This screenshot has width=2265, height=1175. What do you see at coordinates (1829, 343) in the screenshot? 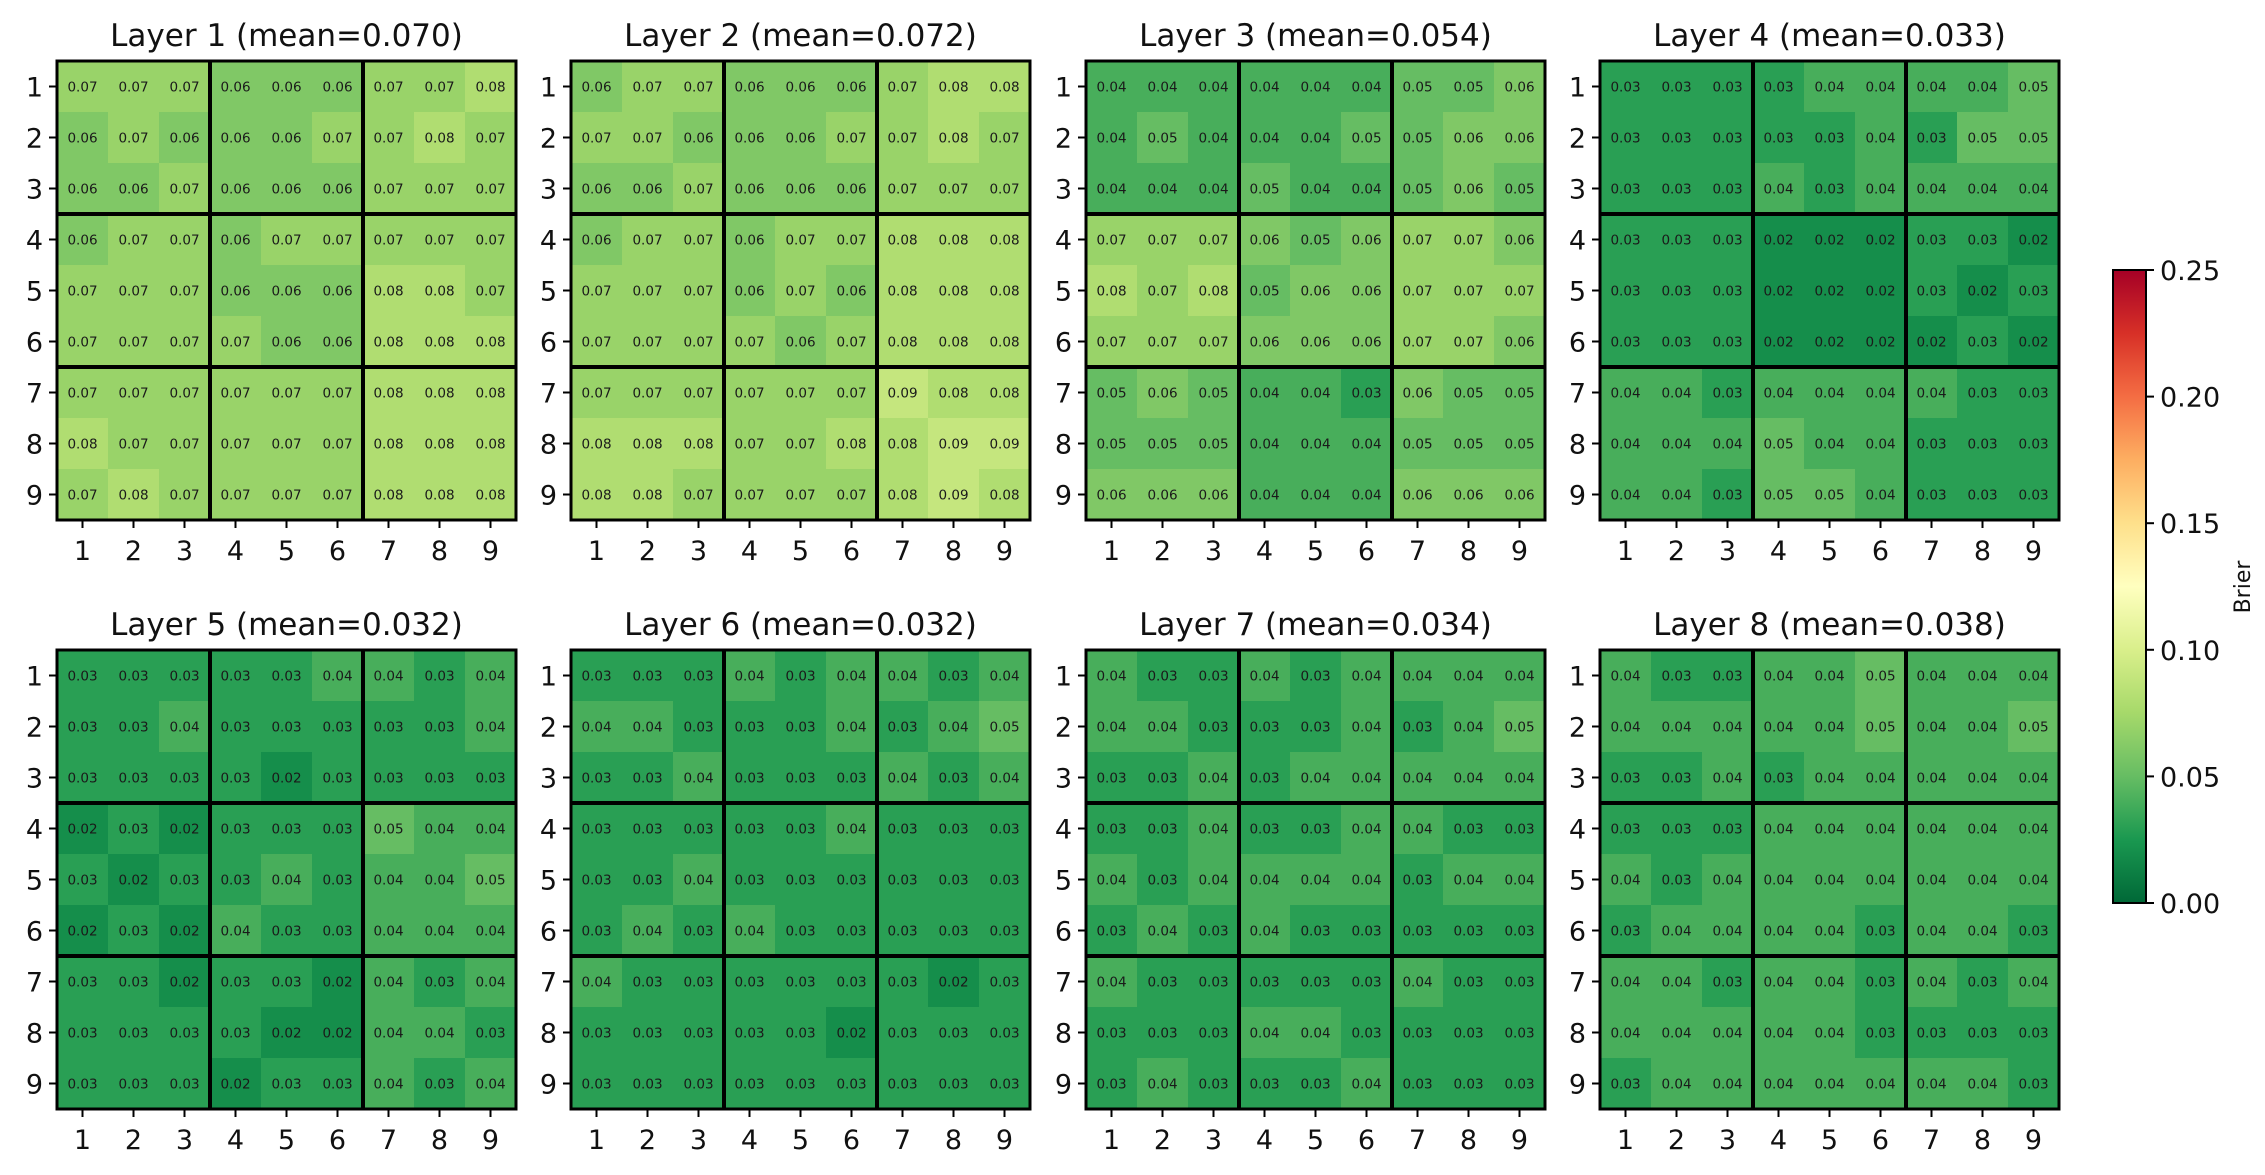
I see `cell-value-label: 0.02` at bounding box center [1829, 343].